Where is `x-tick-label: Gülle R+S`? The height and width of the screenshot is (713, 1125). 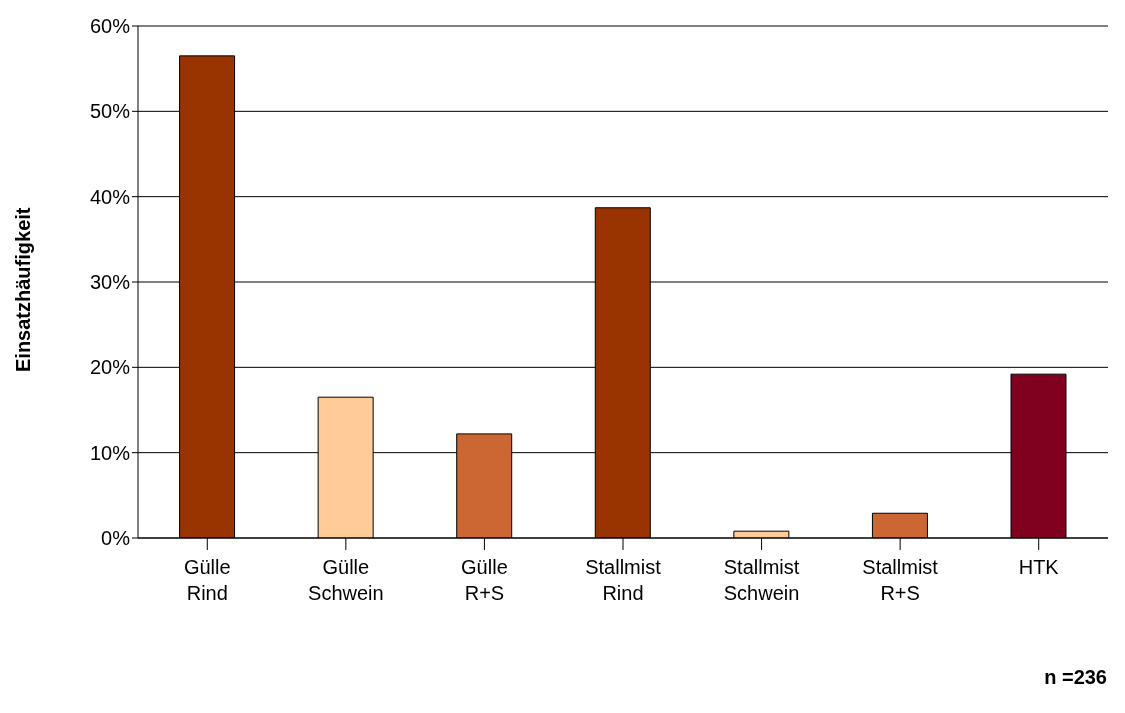
x-tick-label: Gülle R+S is located at coordinates (484, 580).